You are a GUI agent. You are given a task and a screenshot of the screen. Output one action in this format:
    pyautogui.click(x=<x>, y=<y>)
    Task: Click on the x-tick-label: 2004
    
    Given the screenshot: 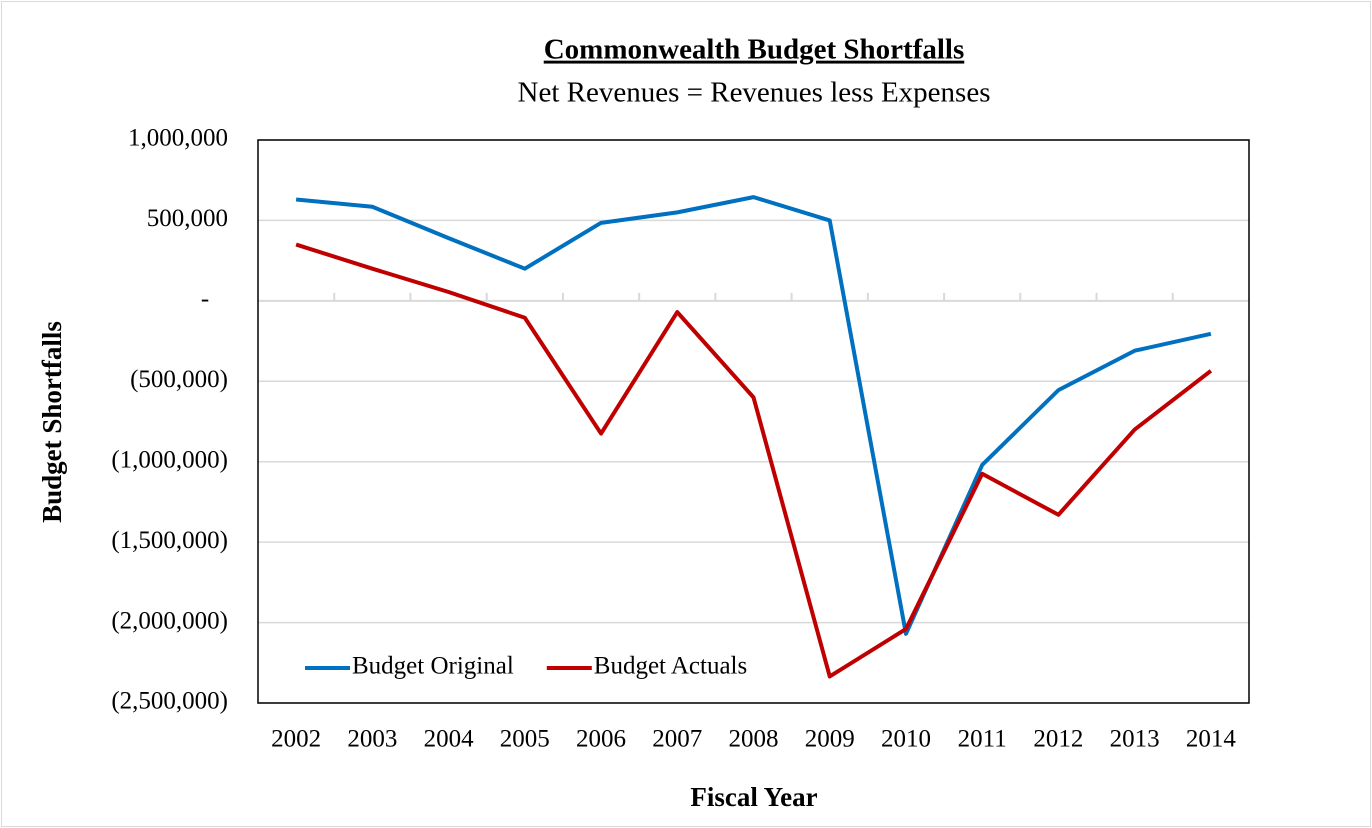 What is the action you would take?
    pyautogui.click(x=449, y=739)
    